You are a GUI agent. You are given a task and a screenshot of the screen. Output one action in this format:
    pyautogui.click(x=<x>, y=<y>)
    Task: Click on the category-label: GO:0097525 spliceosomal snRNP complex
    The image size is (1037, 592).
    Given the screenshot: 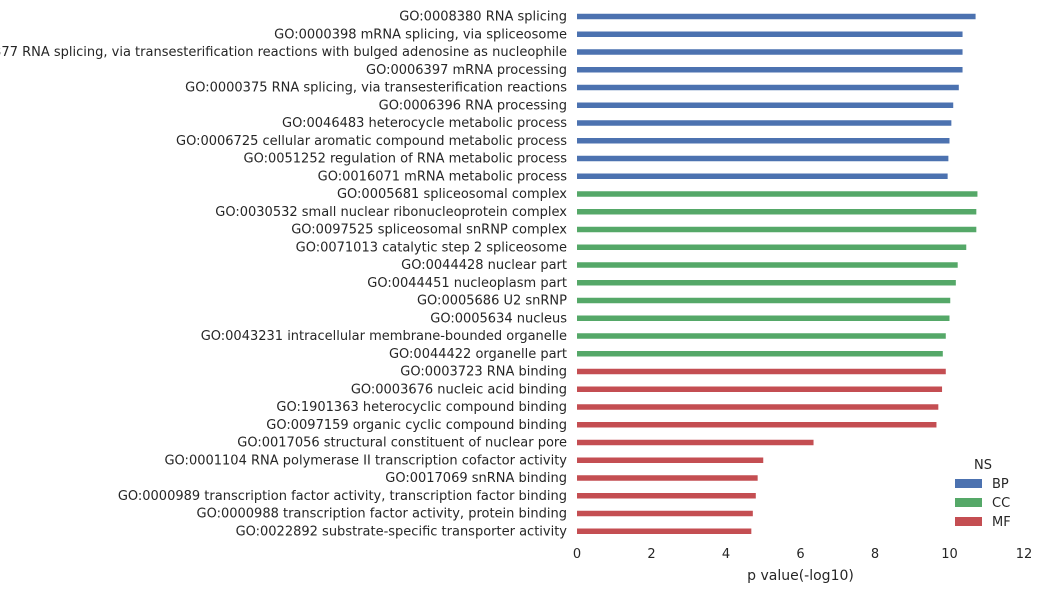 What is the action you would take?
    pyautogui.click(x=429, y=230)
    